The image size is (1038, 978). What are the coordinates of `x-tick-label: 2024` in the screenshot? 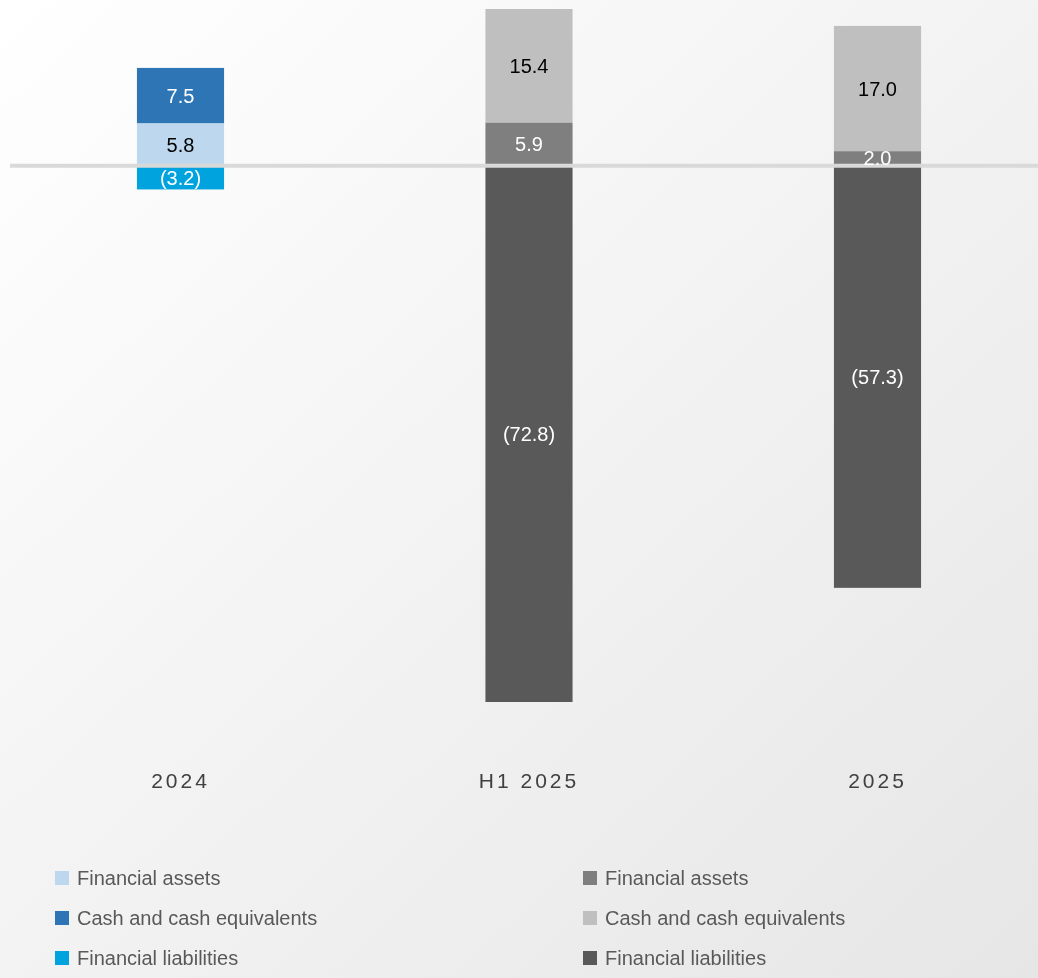 It's located at (180, 780).